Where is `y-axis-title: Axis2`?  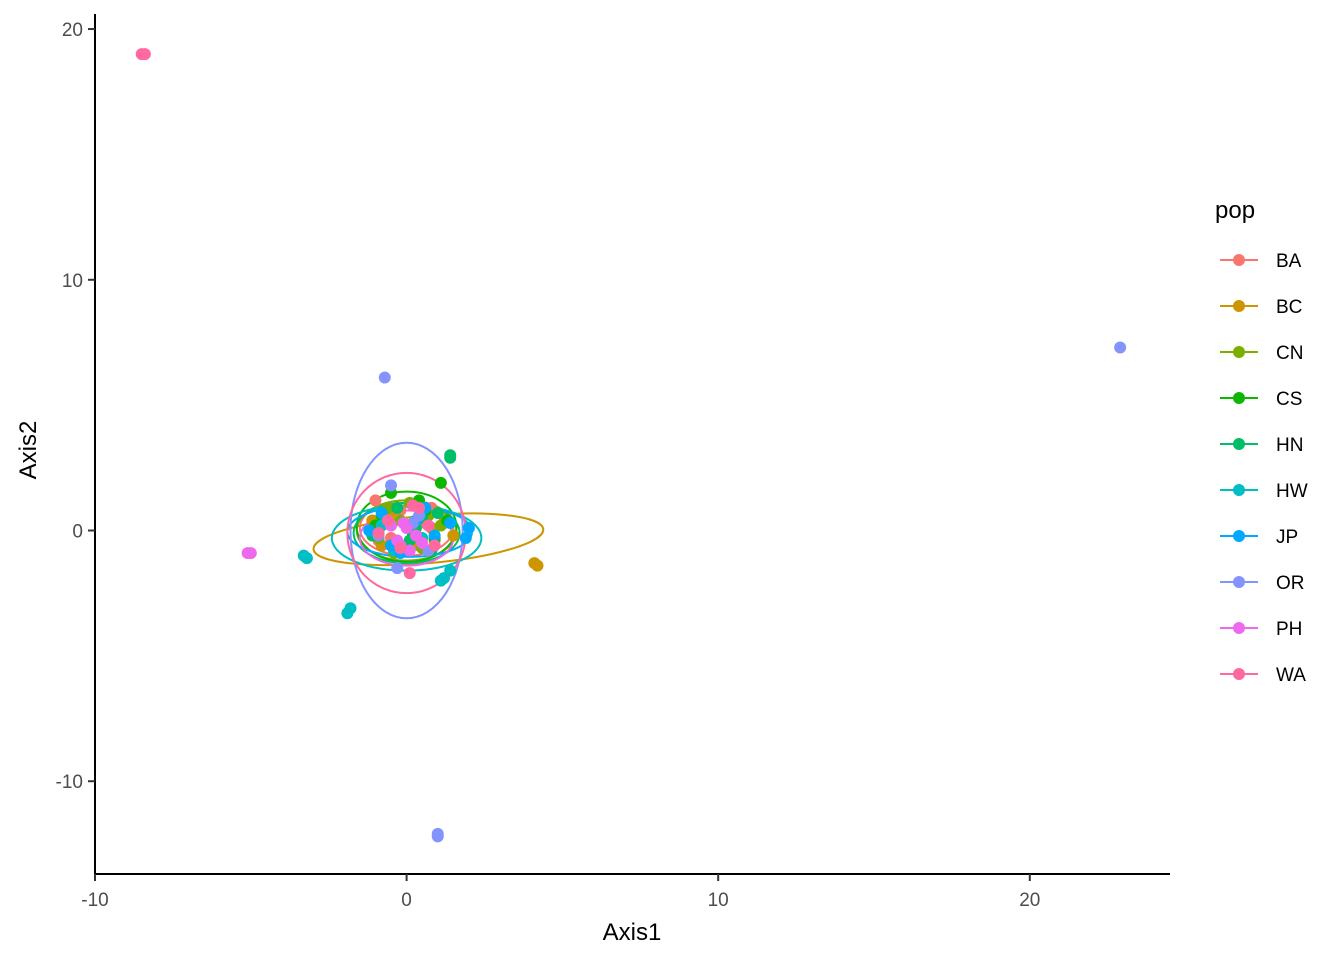 y-axis-title: Axis2 is located at coordinates (28, 450).